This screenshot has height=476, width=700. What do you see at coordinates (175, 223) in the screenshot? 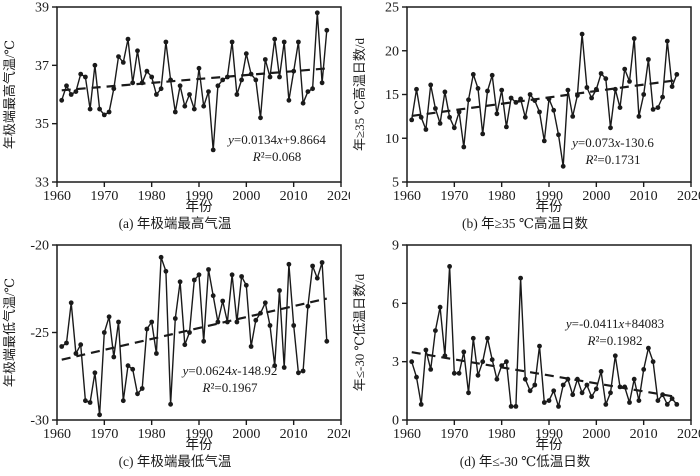
I see `chart-a-caption: (a) 年极端最高气温` at bounding box center [175, 223].